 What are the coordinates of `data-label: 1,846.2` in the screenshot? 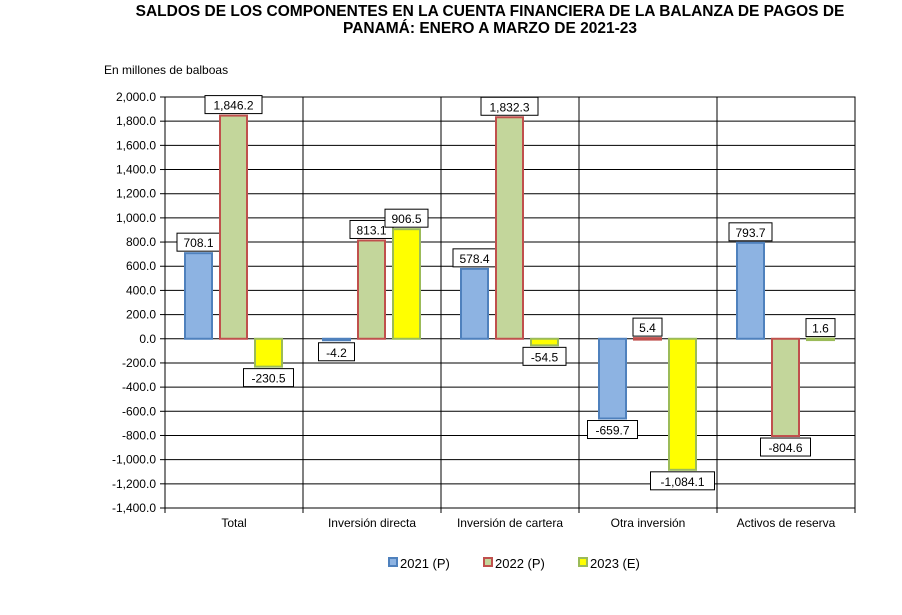 It's located at (233, 106).